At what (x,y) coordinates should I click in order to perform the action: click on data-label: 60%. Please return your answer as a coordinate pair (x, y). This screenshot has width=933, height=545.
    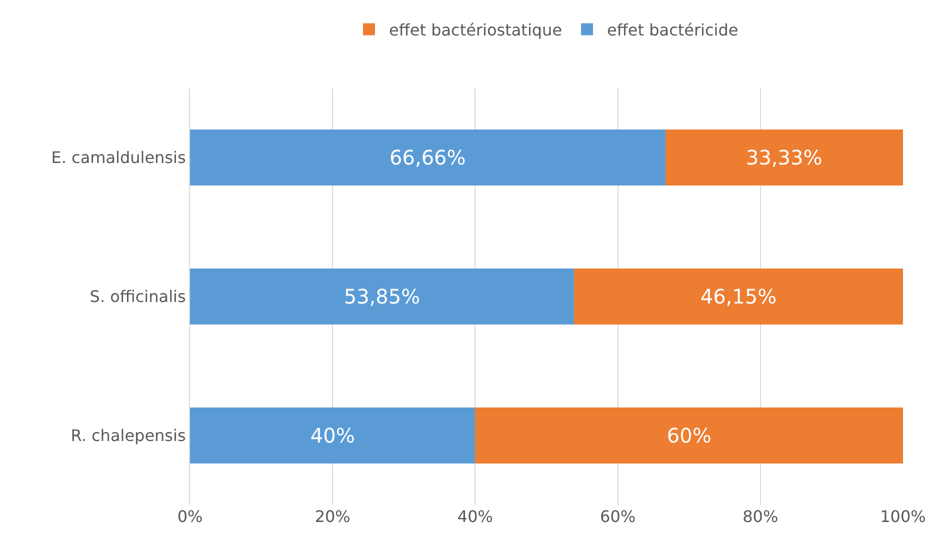
    Looking at the image, I should click on (689, 436).